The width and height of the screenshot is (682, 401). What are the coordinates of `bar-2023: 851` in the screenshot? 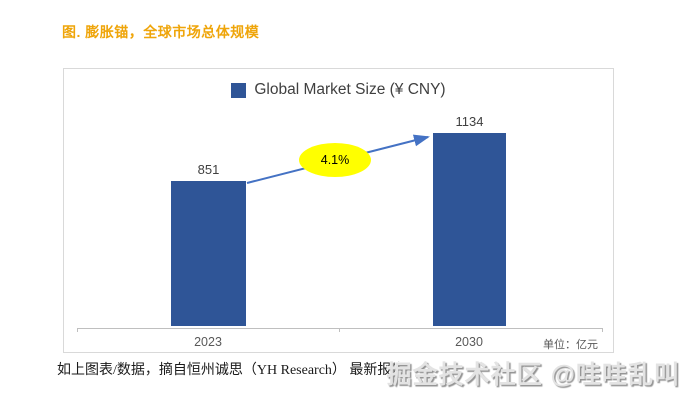 It's located at (208, 244).